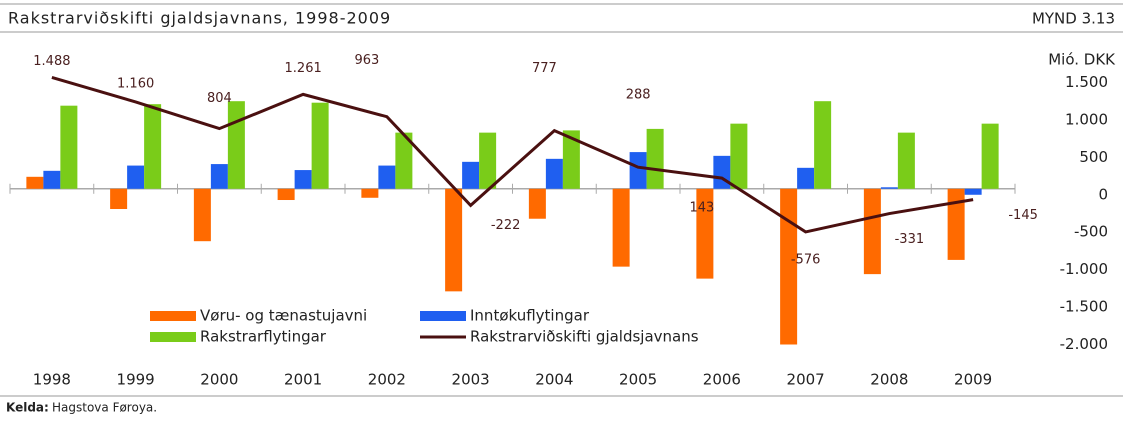 The height and width of the screenshot is (421, 1123). What do you see at coordinates (806, 380) in the screenshot?
I see `x-tick-label: 2007` at bounding box center [806, 380].